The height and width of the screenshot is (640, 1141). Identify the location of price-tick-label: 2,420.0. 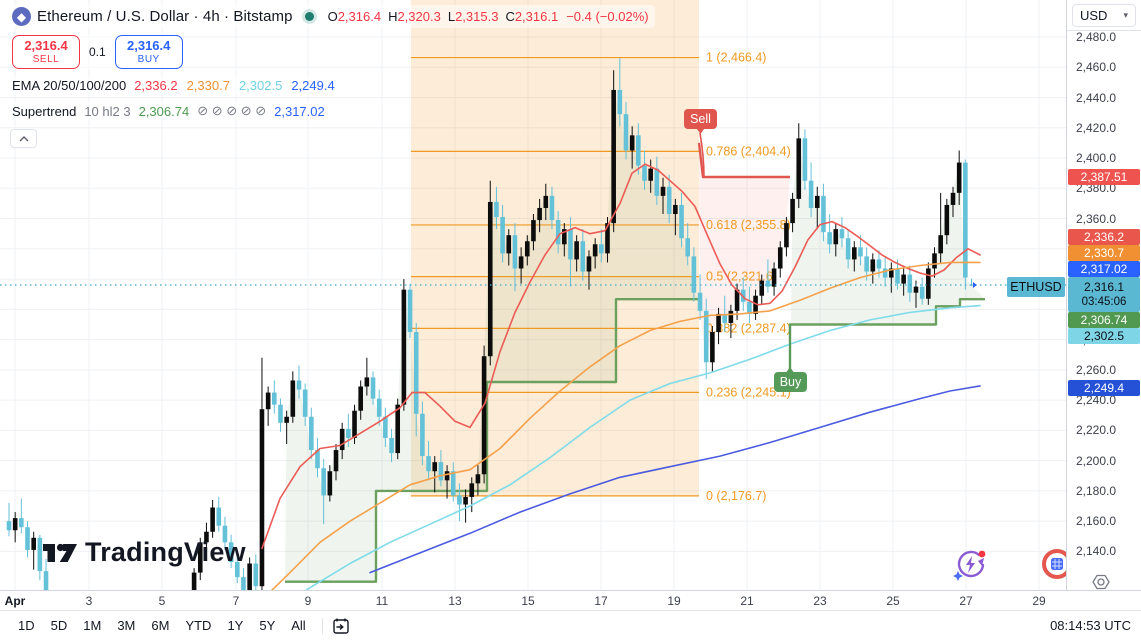
(1096, 127).